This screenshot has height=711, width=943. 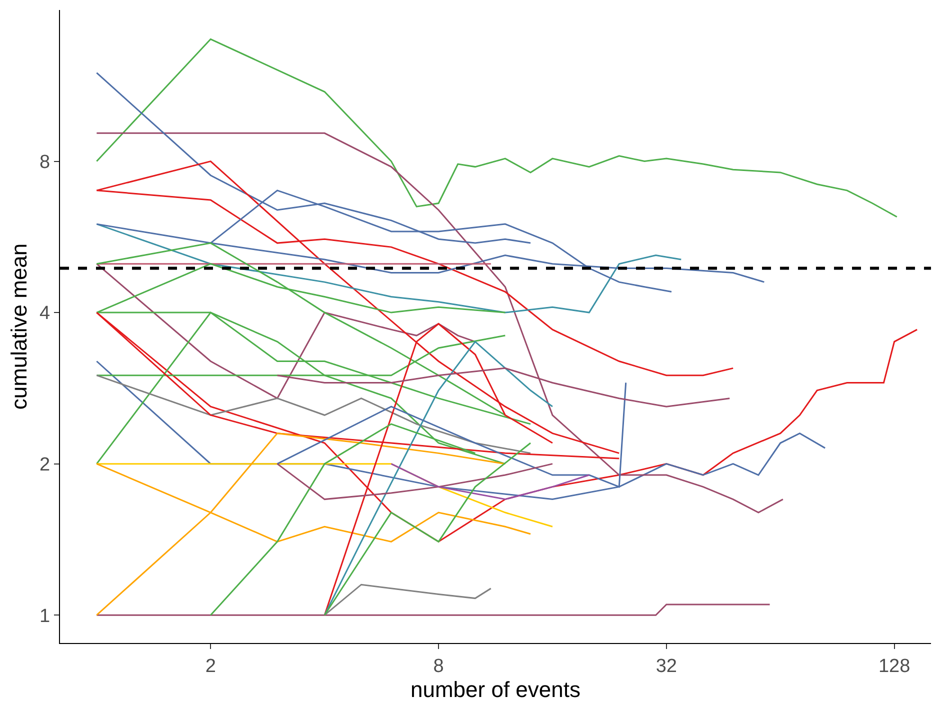 I want to click on y-tick-label: 8, so click(x=45, y=162).